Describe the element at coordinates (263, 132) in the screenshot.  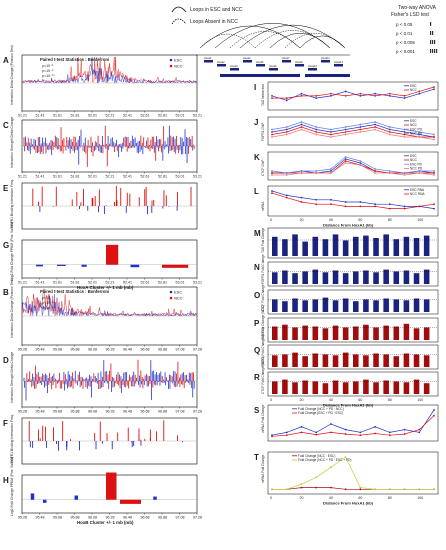
I see `panel-J-ylabel: FGFR1 ChIP` at that location.